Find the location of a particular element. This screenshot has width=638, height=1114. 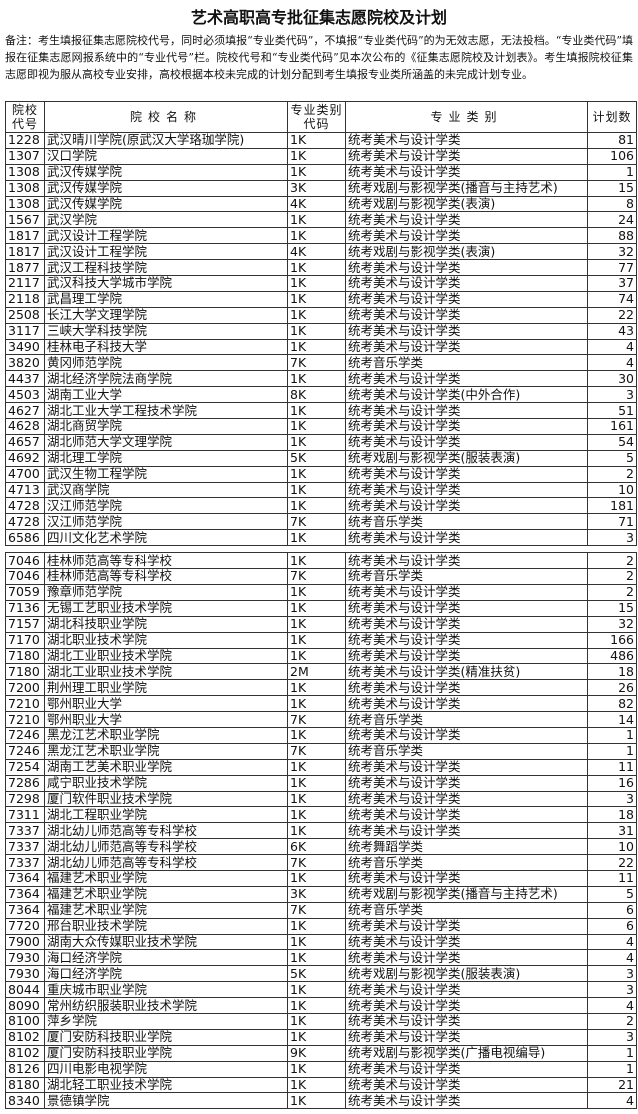

school-name: 海口经济学院 is located at coordinates (166, 974).